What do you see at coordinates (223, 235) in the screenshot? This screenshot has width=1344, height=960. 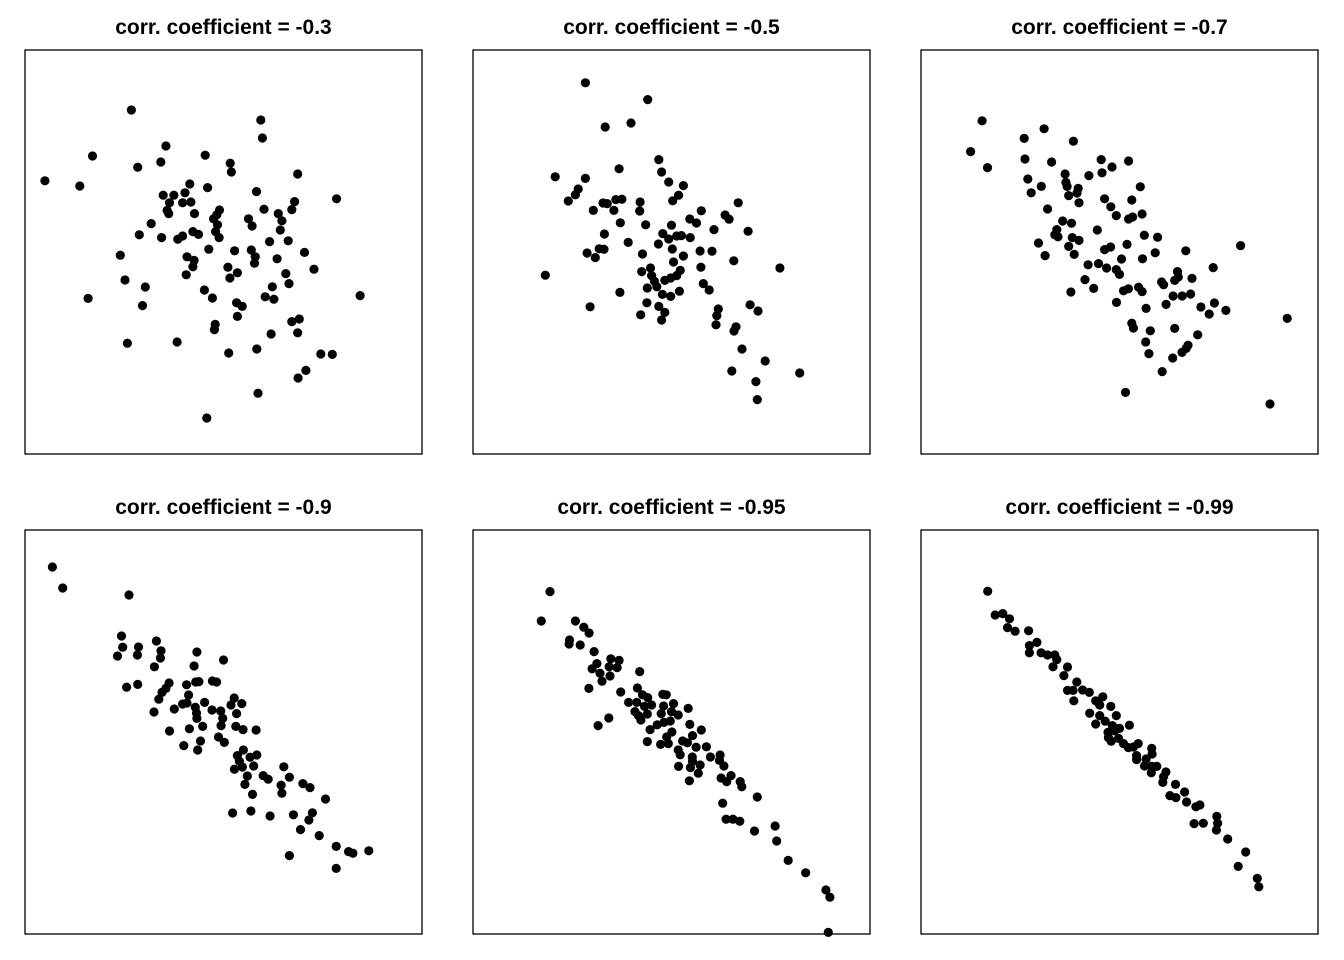 I see `scatter-panel-1: corr. coefficient = -0.3` at bounding box center [223, 235].